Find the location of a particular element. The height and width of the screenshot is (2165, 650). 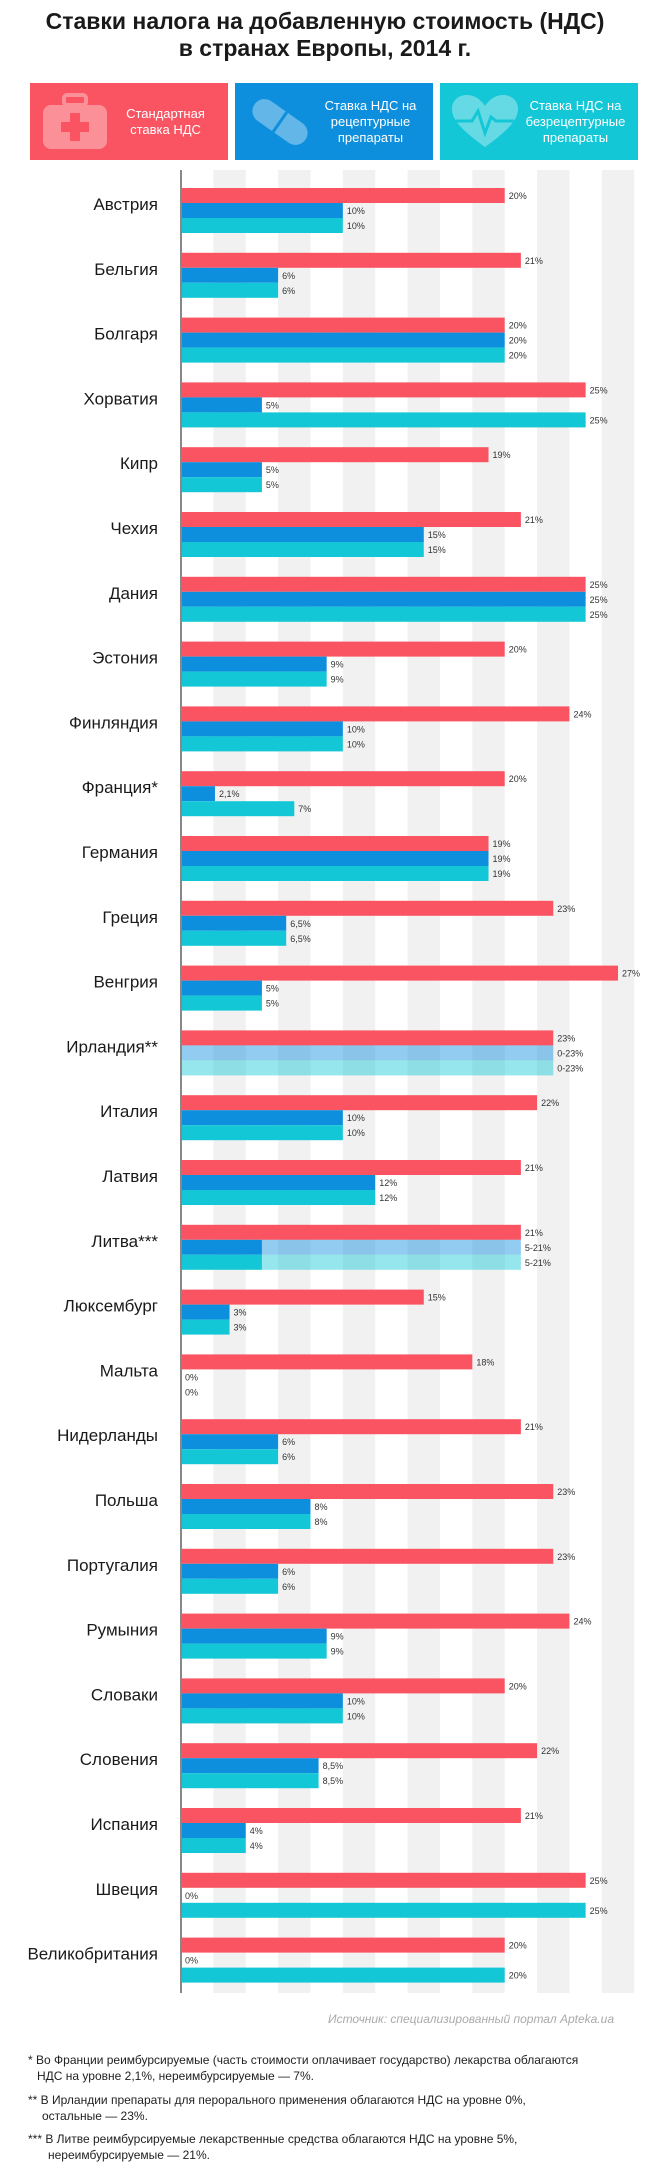

category-label: Мальта is located at coordinates (129, 1370).